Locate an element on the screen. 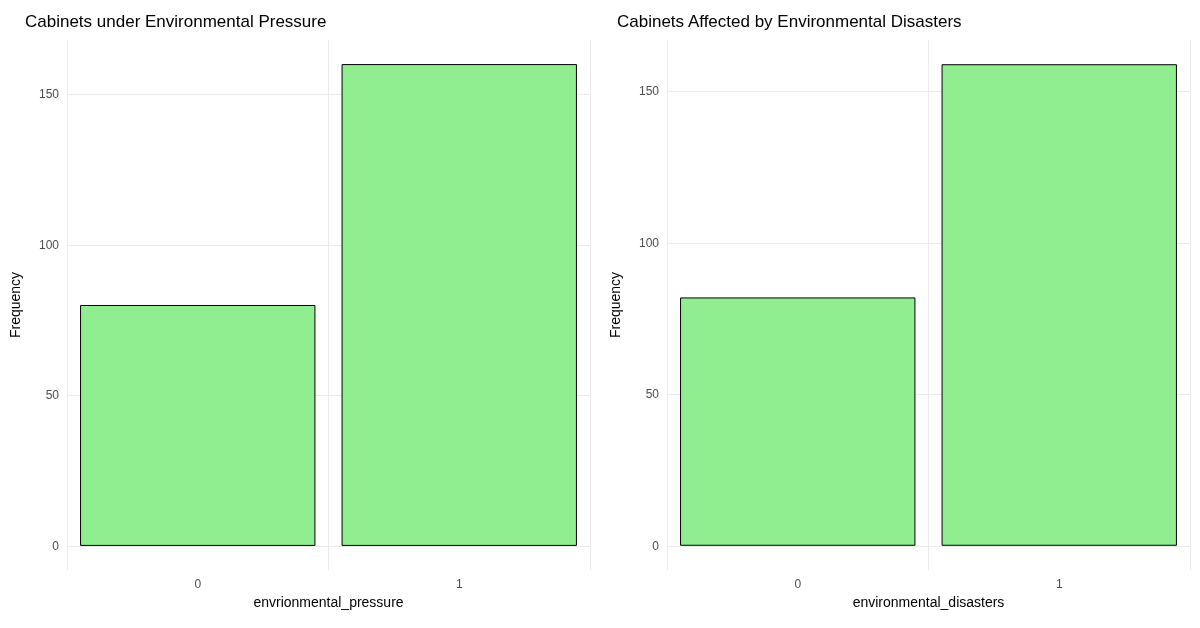 This screenshot has width=1200, height=628. chart-title: Cabinets under Environmental Pressure is located at coordinates (176, 21).